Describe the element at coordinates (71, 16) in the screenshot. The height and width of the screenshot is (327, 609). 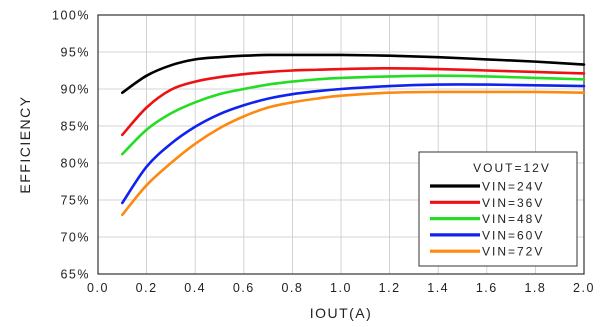
I see `y-tick-label: 100%` at that location.